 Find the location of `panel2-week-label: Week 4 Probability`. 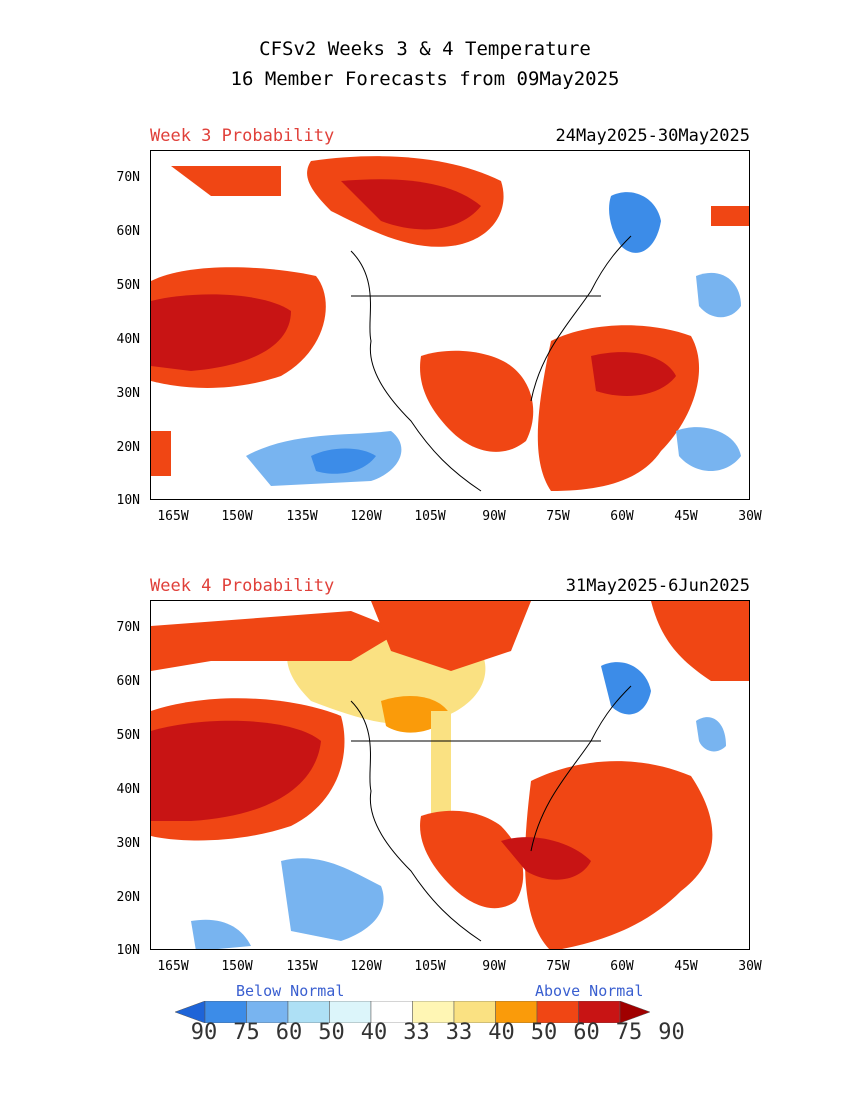

panel2-week-label: Week 4 Probability is located at coordinates (242, 586).